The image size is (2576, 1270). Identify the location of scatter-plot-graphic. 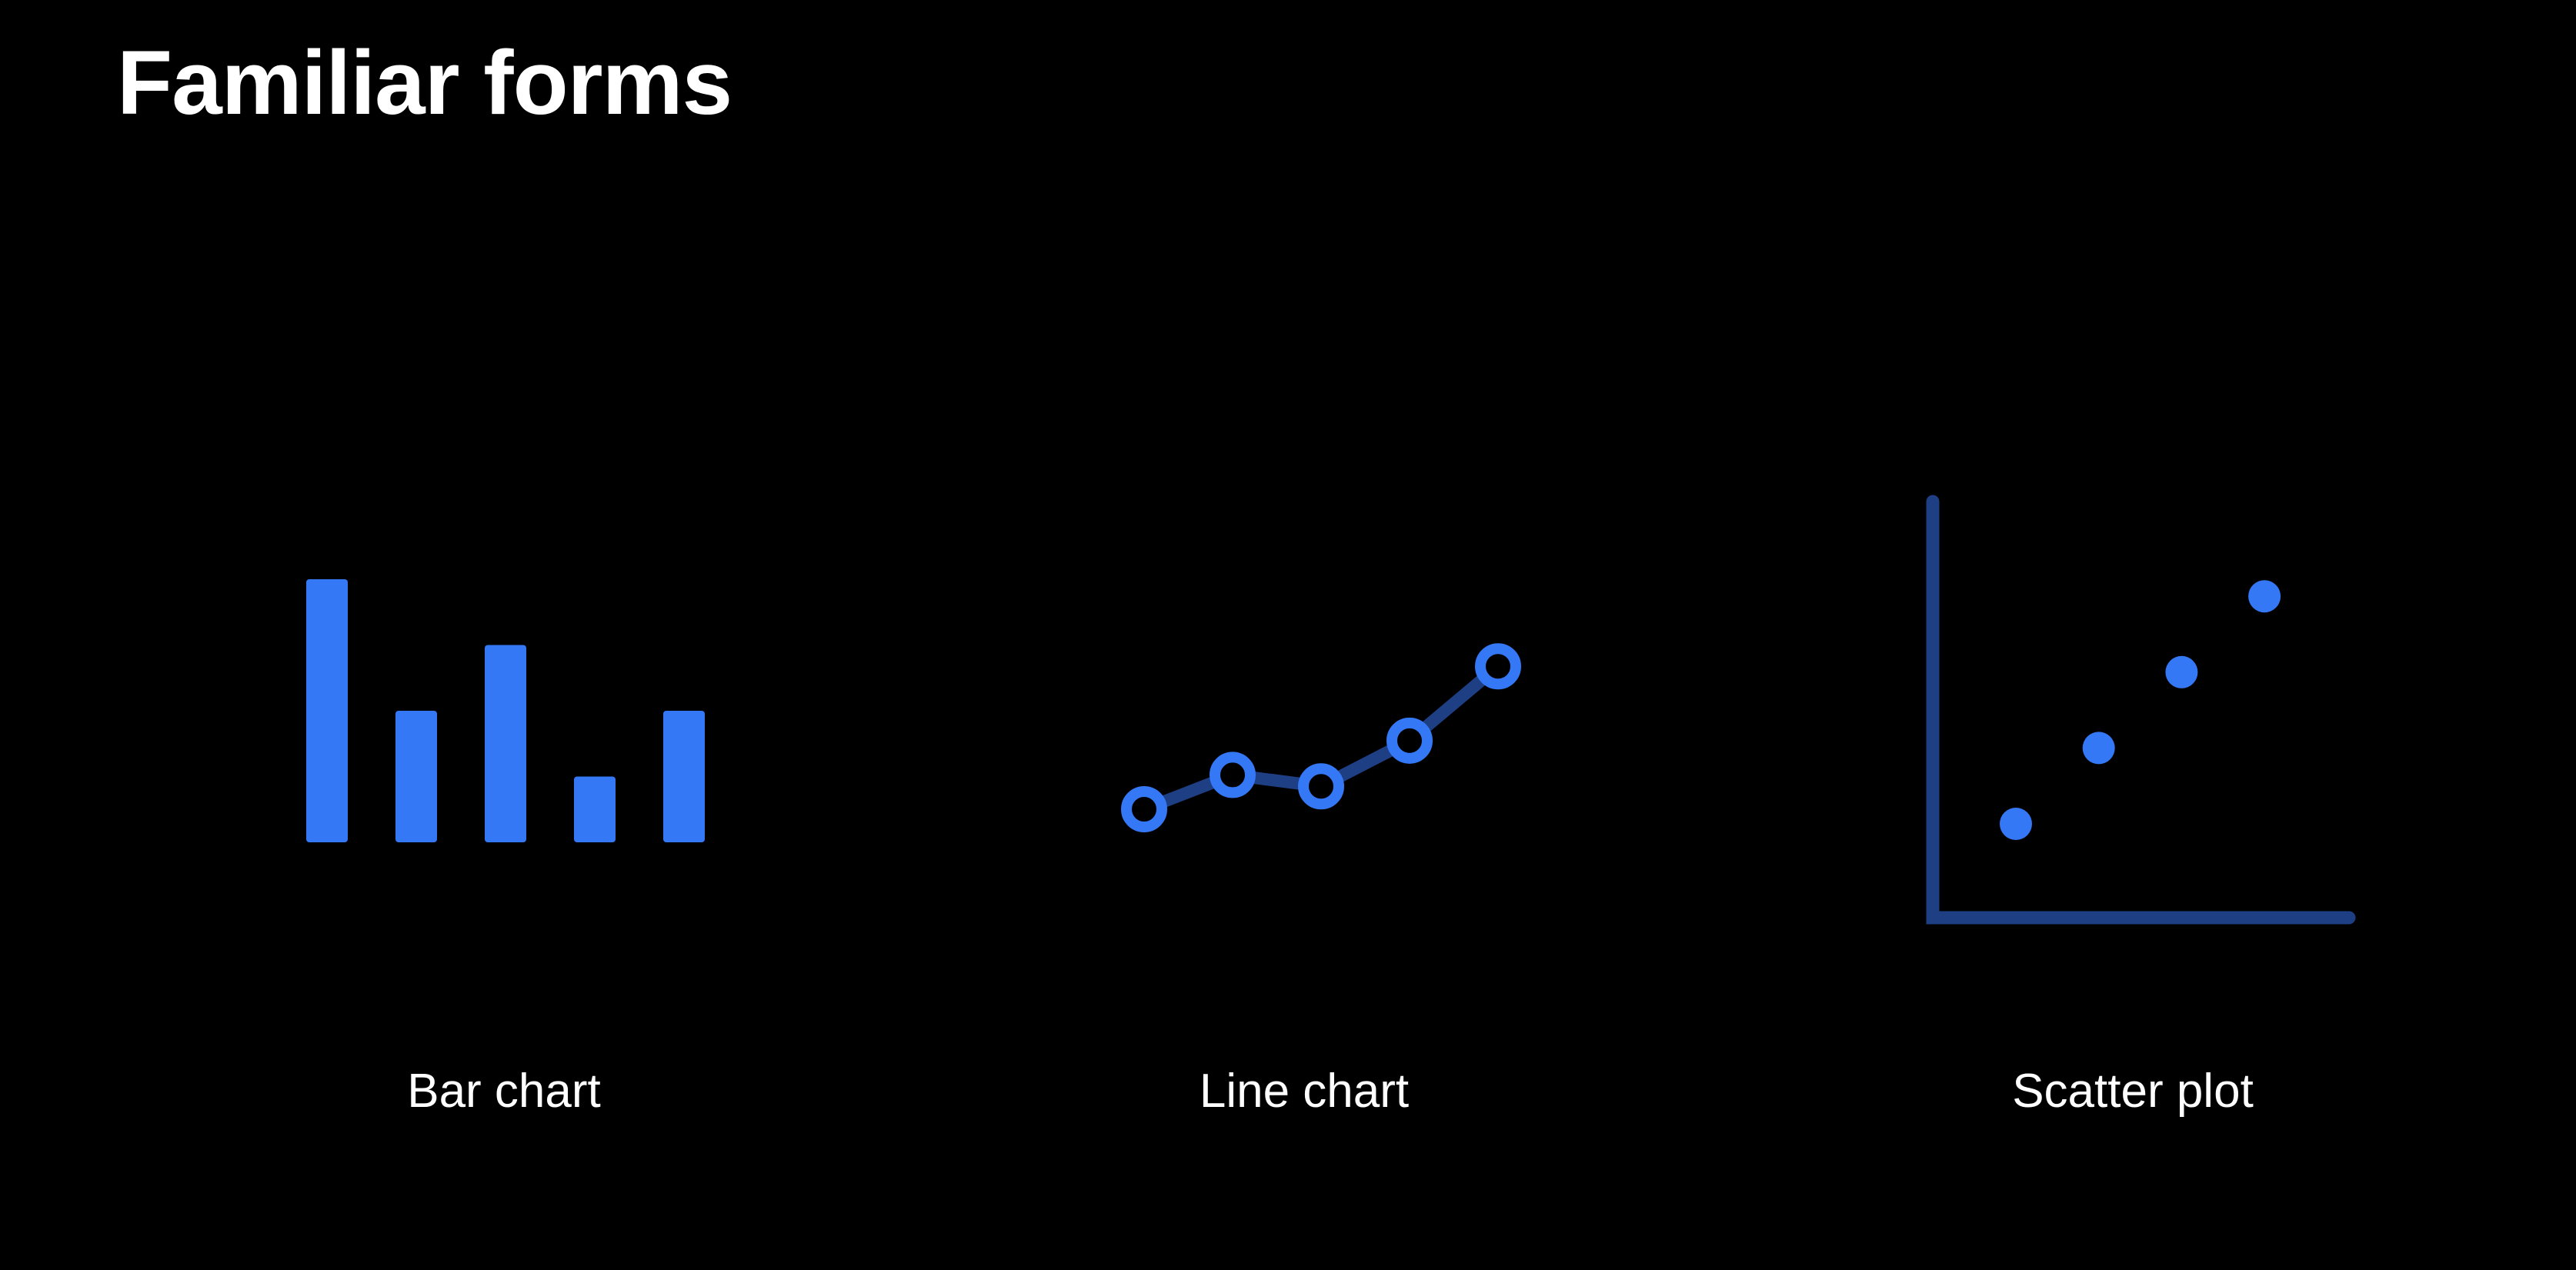
(2141, 710).